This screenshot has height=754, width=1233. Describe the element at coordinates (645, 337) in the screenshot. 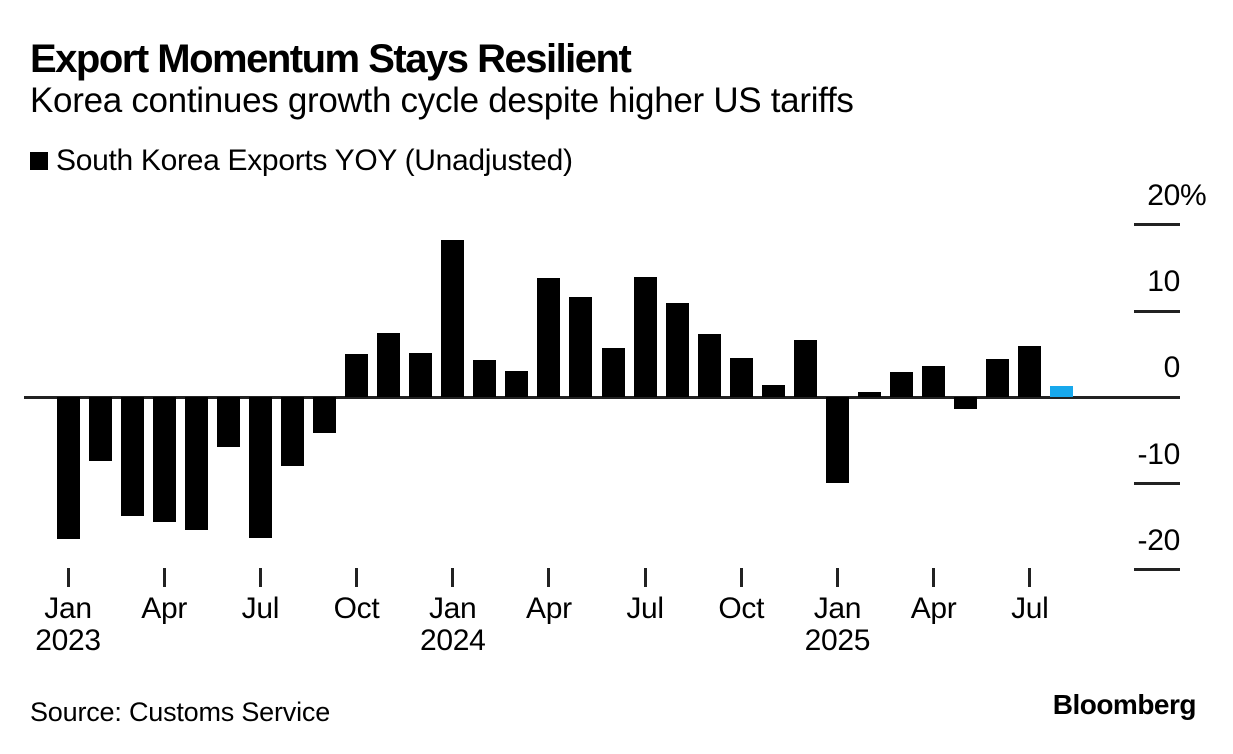

I see `bar-jul-2024` at that location.